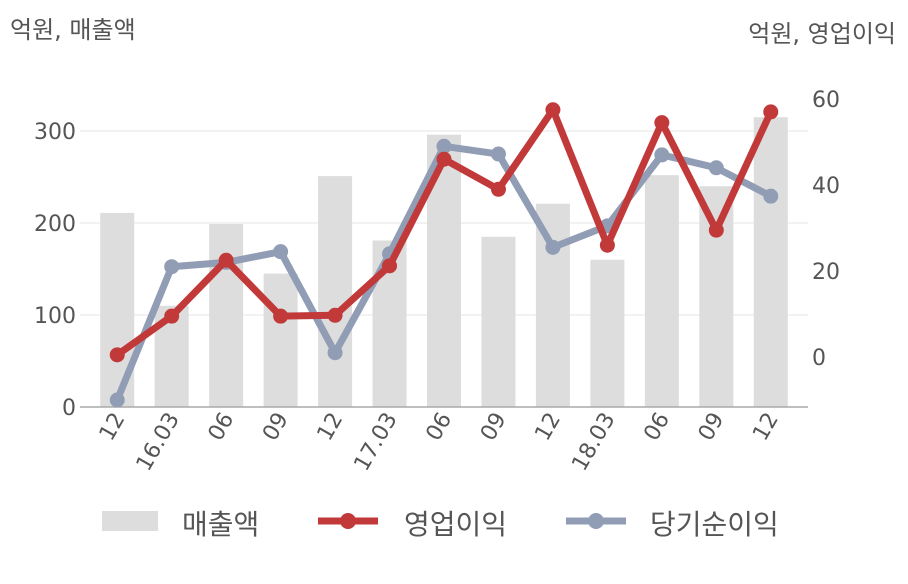 The height and width of the screenshot is (584, 908). What do you see at coordinates (714, 524) in the screenshot?
I see `legend-label-net-income: 당기순이익` at bounding box center [714, 524].